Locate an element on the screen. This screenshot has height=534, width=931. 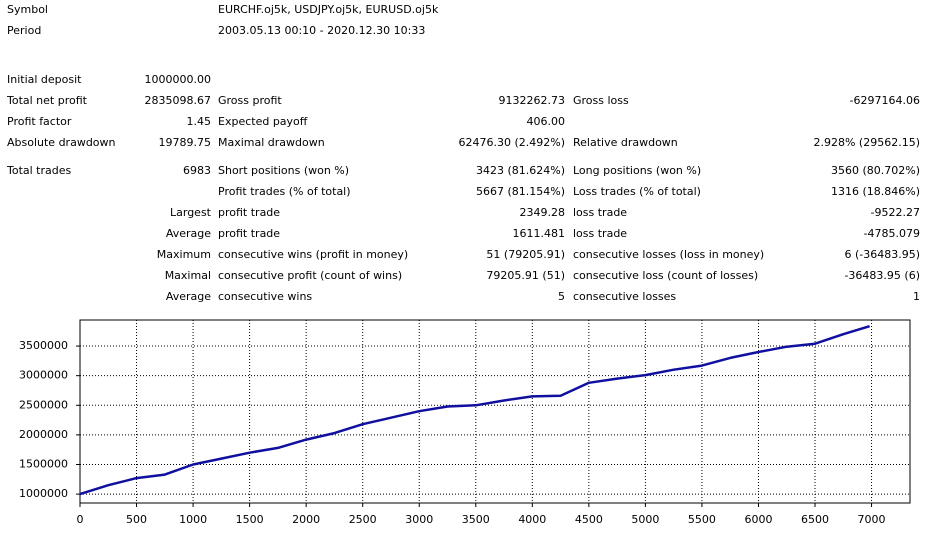
y-tick-label: 3000000 is located at coordinates (43, 375).